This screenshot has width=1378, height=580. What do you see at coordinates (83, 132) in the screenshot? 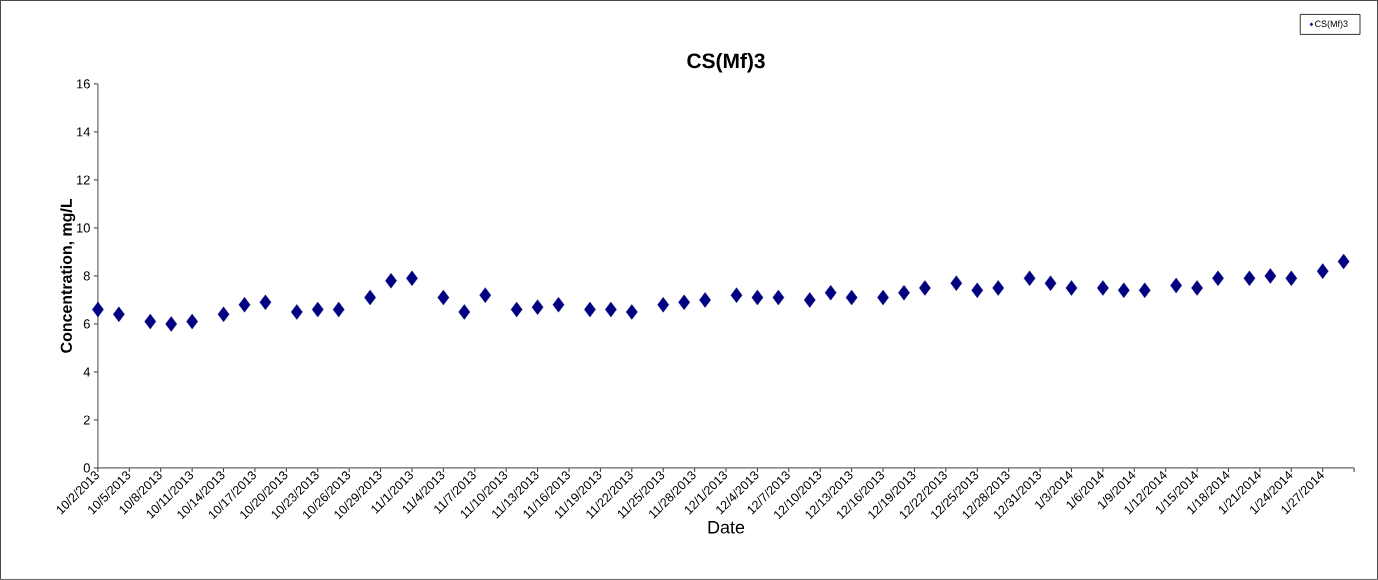
I see `y-tick-label: 14` at bounding box center [83, 132].